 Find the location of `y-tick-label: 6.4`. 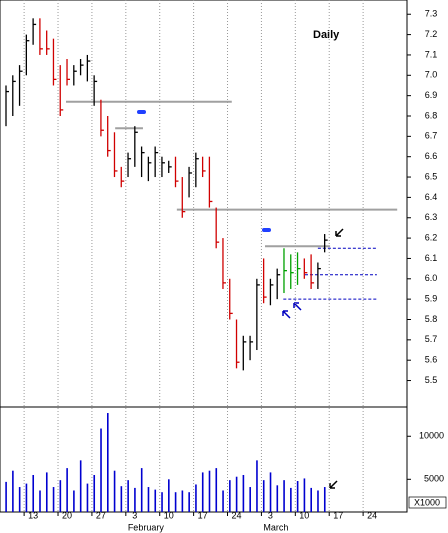

y-tick-label: 6.4 is located at coordinates (431, 197).